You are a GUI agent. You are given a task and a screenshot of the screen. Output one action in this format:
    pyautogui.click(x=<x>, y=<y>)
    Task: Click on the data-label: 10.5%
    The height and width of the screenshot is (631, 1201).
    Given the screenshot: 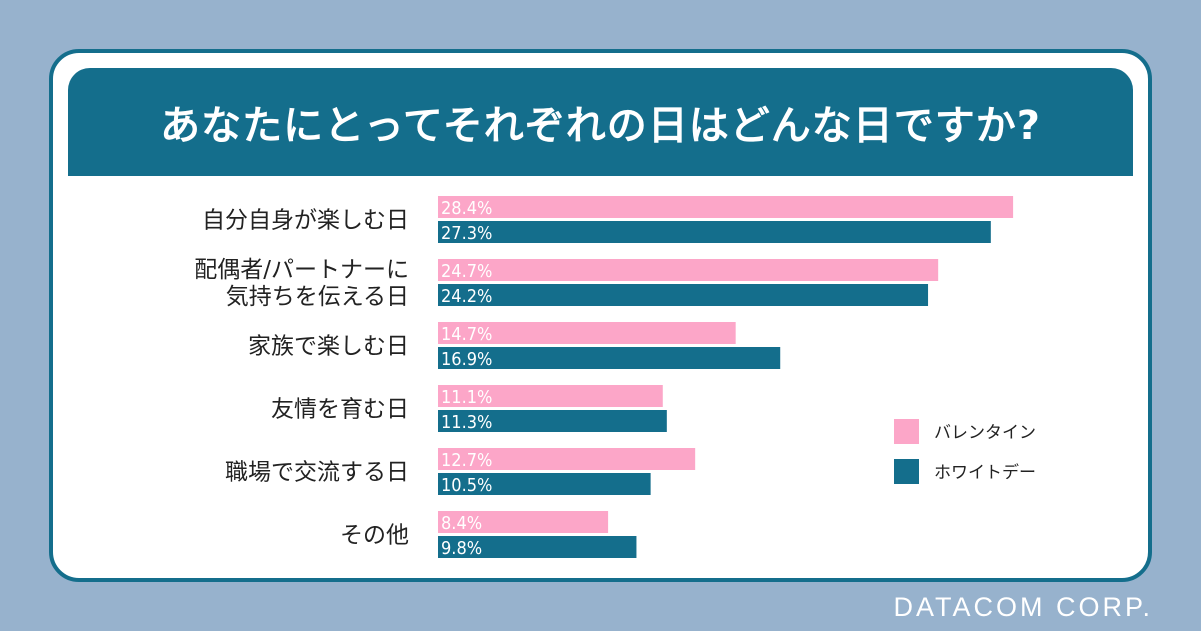 What is the action you would take?
    pyautogui.click(x=466, y=485)
    